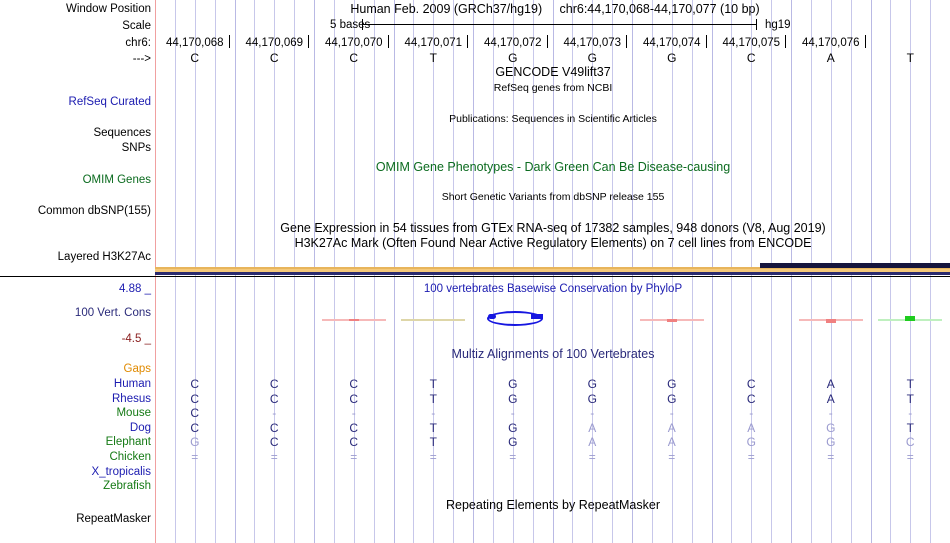 The width and height of the screenshot is (950, 543). I want to click on h3k27ac-band-top, so click(552, 268).